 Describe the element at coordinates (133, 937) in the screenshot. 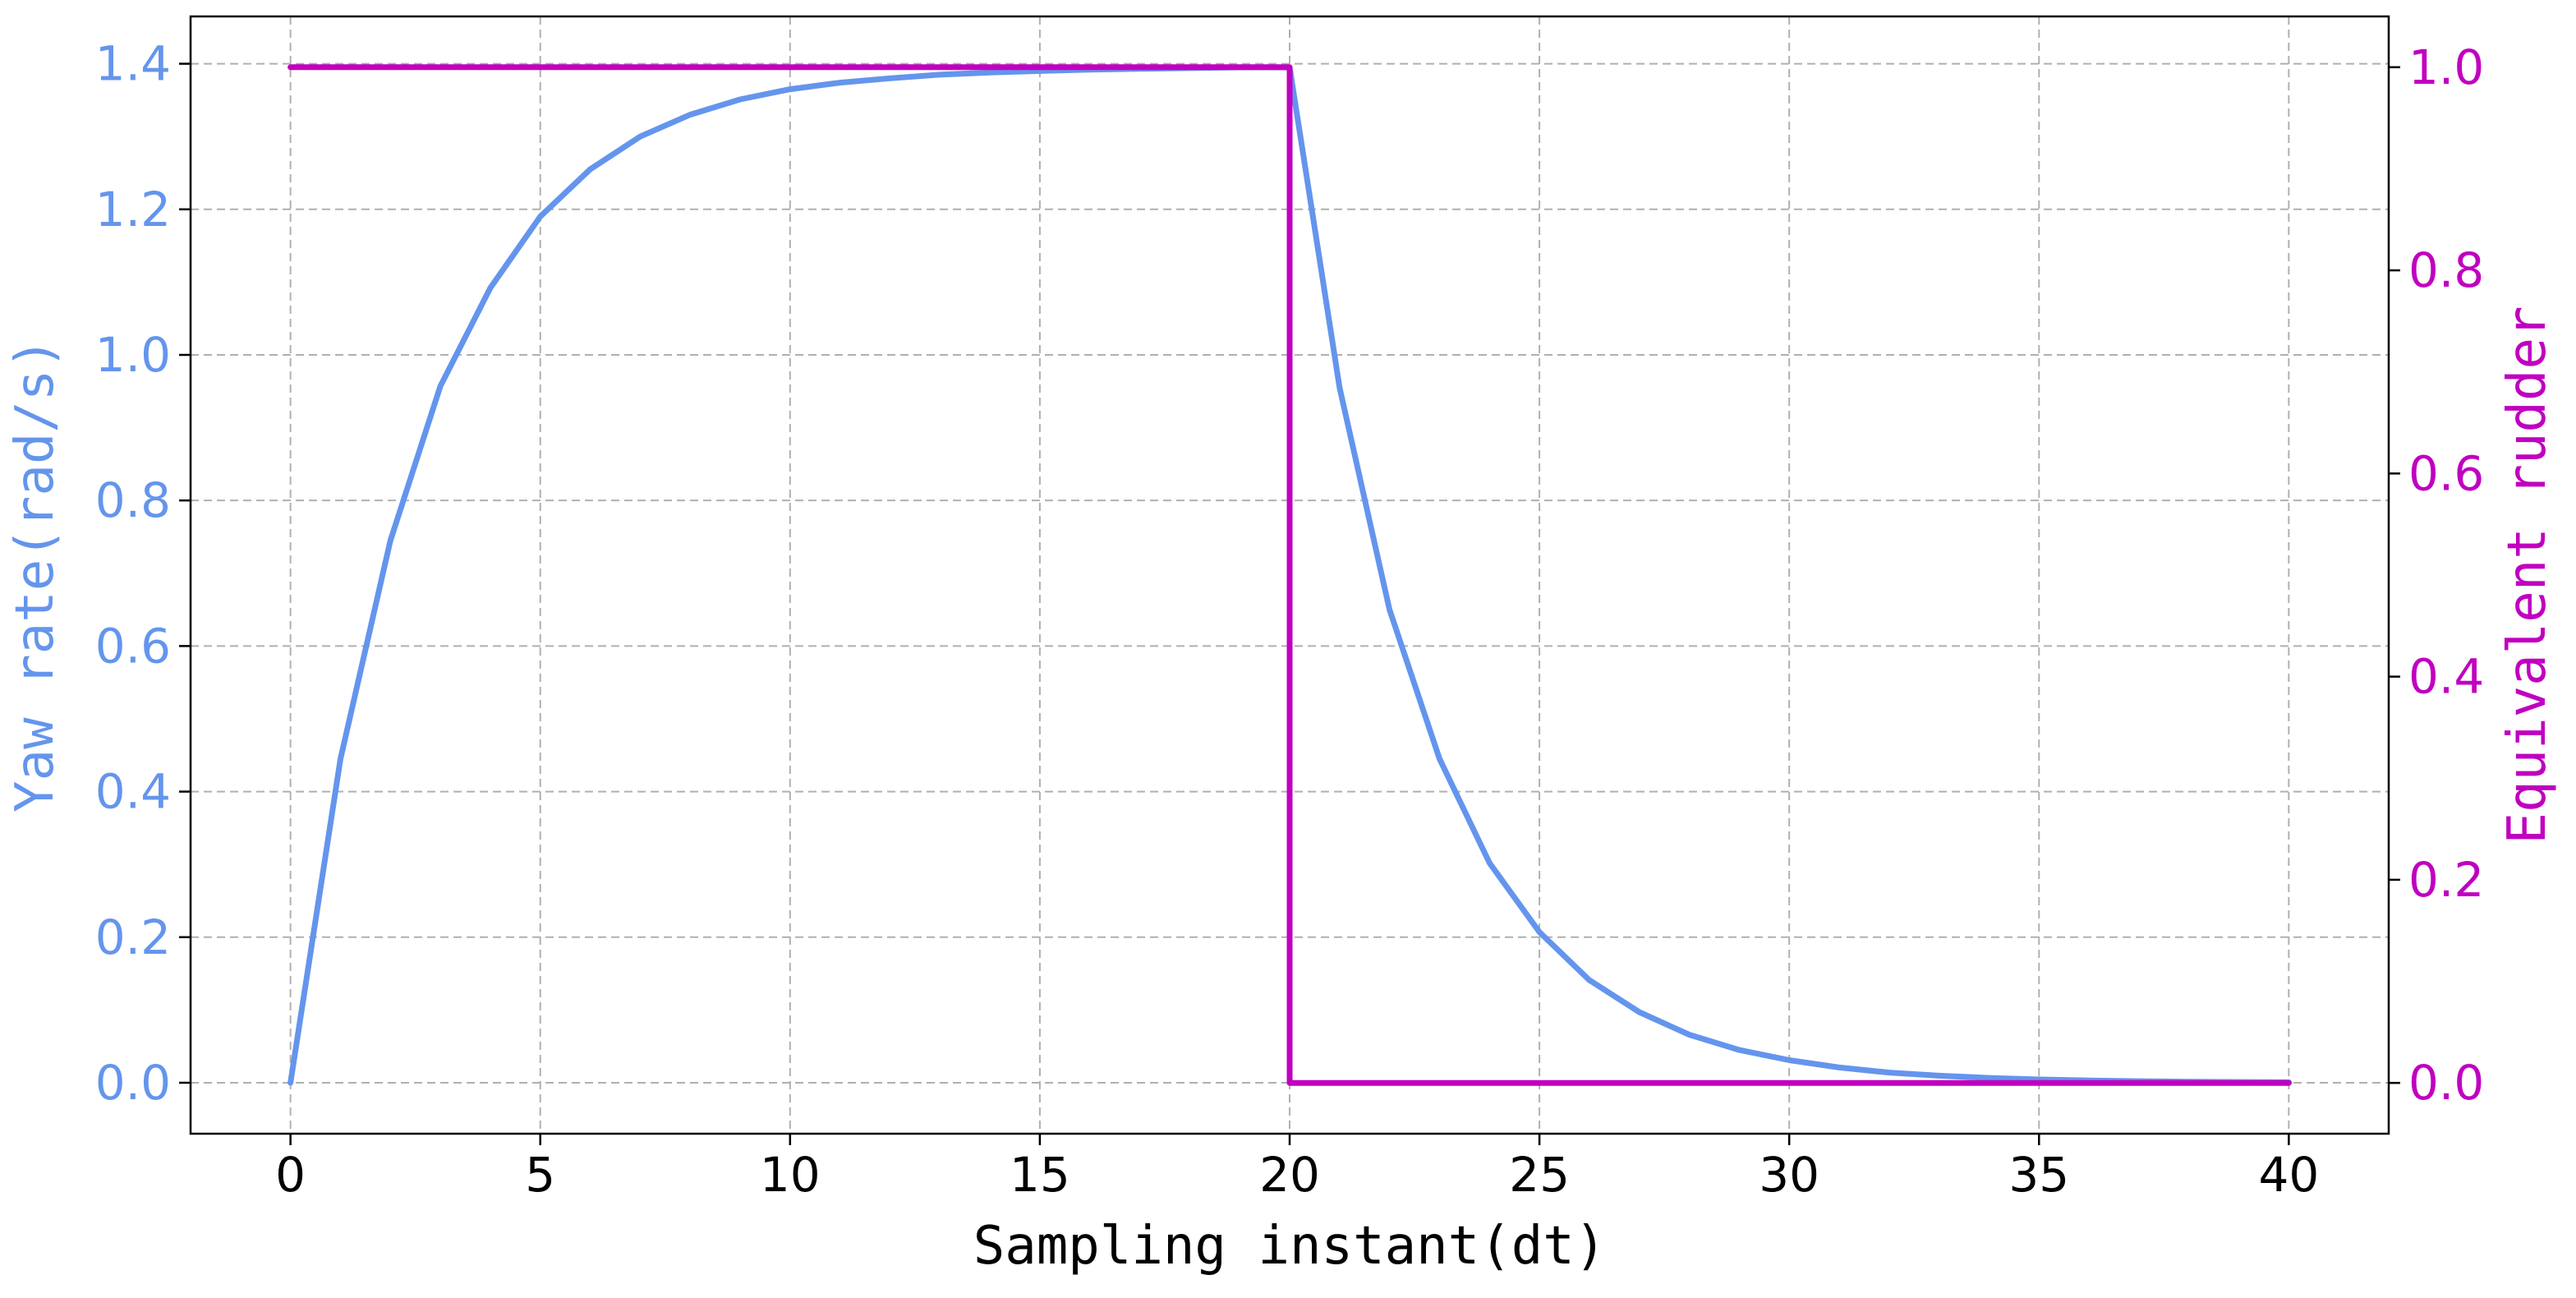

I see `y-left-tick-label-1: 0.2` at that location.